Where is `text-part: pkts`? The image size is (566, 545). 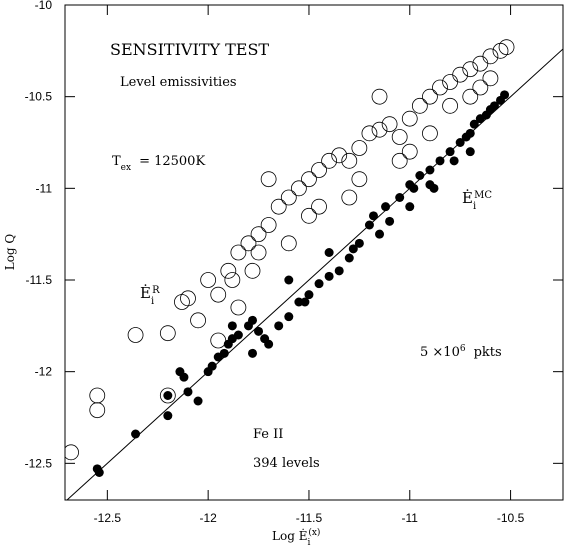 text-part: pkts is located at coordinates (488, 352).